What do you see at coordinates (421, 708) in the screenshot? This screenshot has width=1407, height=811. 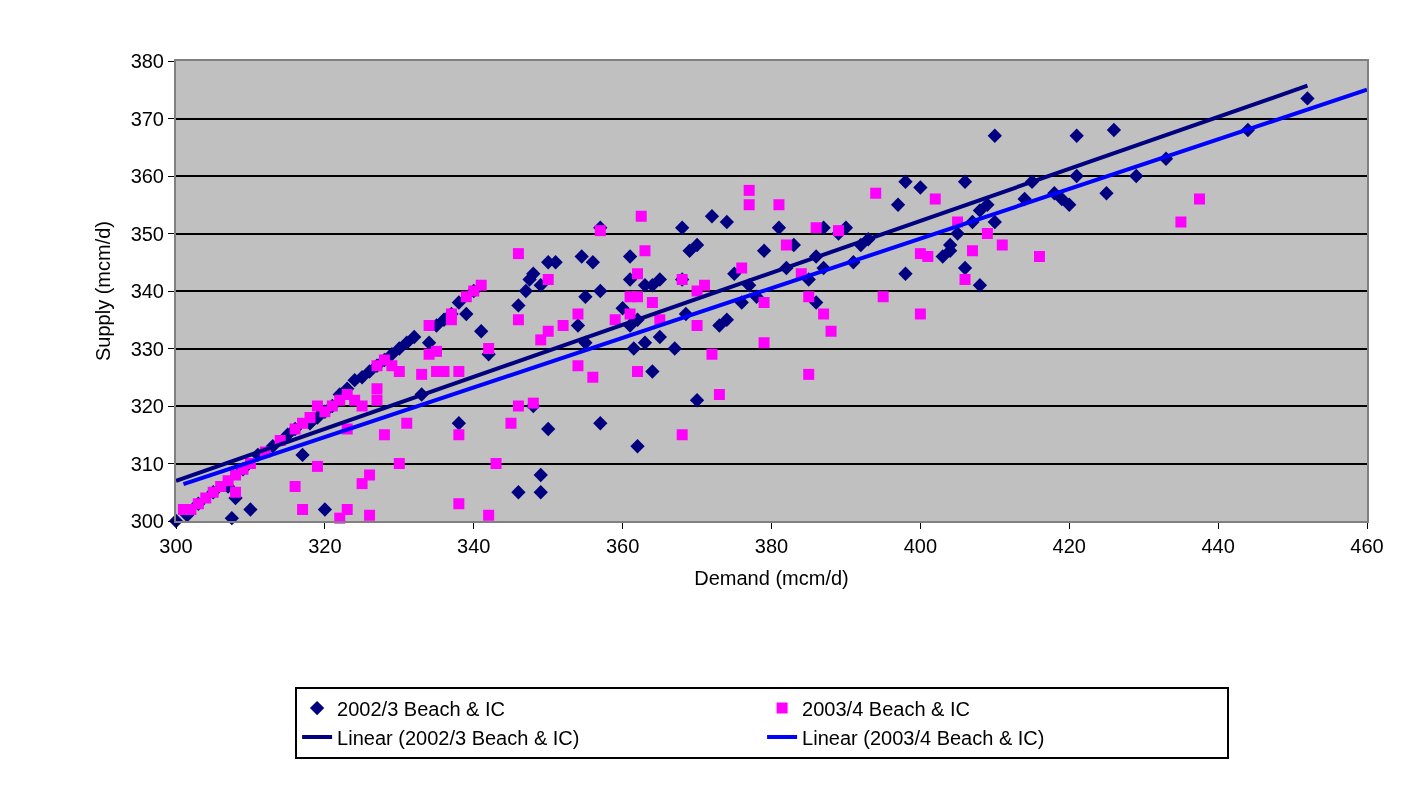 I see `legend-label: 2002/3 Beach & IC` at bounding box center [421, 708].